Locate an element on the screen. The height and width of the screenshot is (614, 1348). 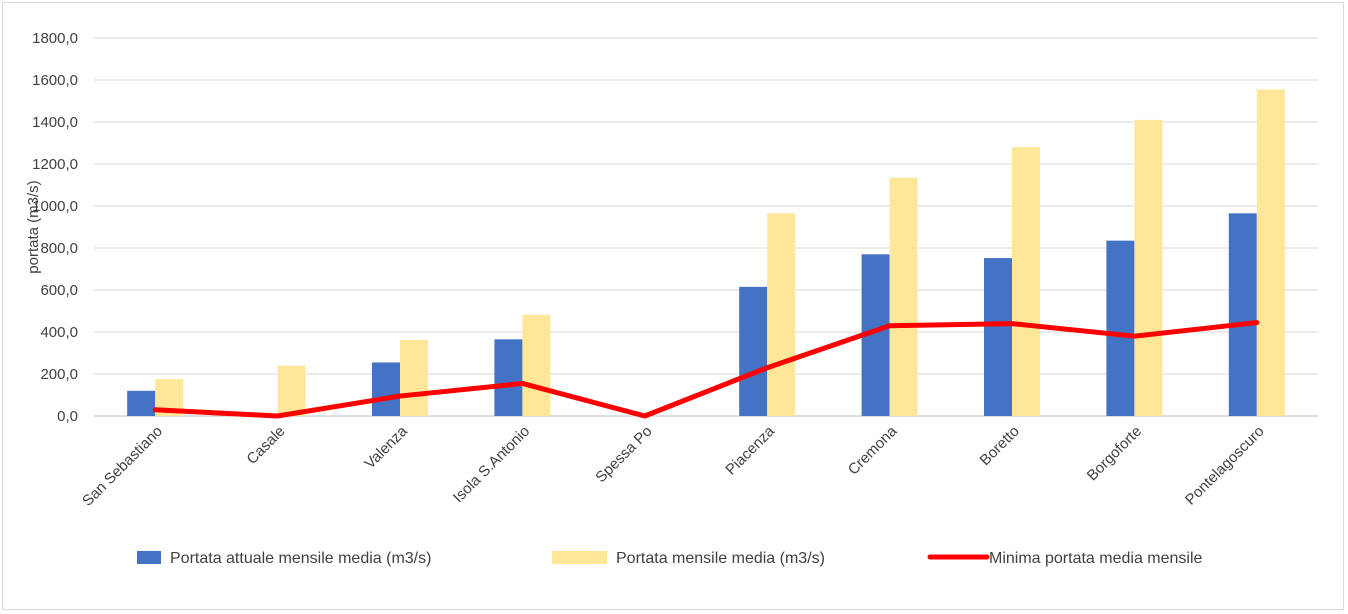
y-tick-label: 0,0 is located at coordinates (67, 416).